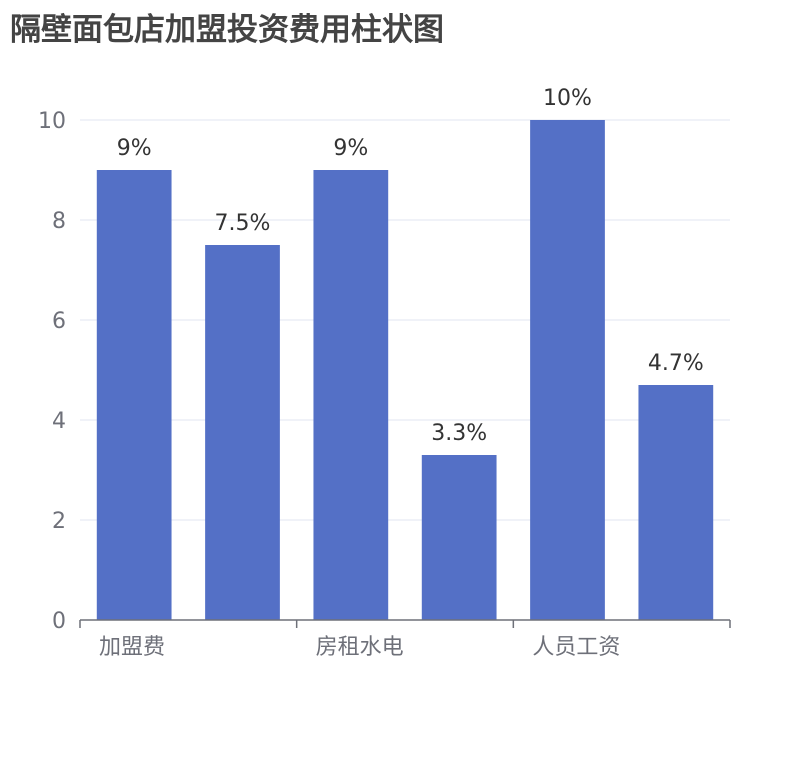  I want to click on x-category-label: 房租水电, so click(360, 647).